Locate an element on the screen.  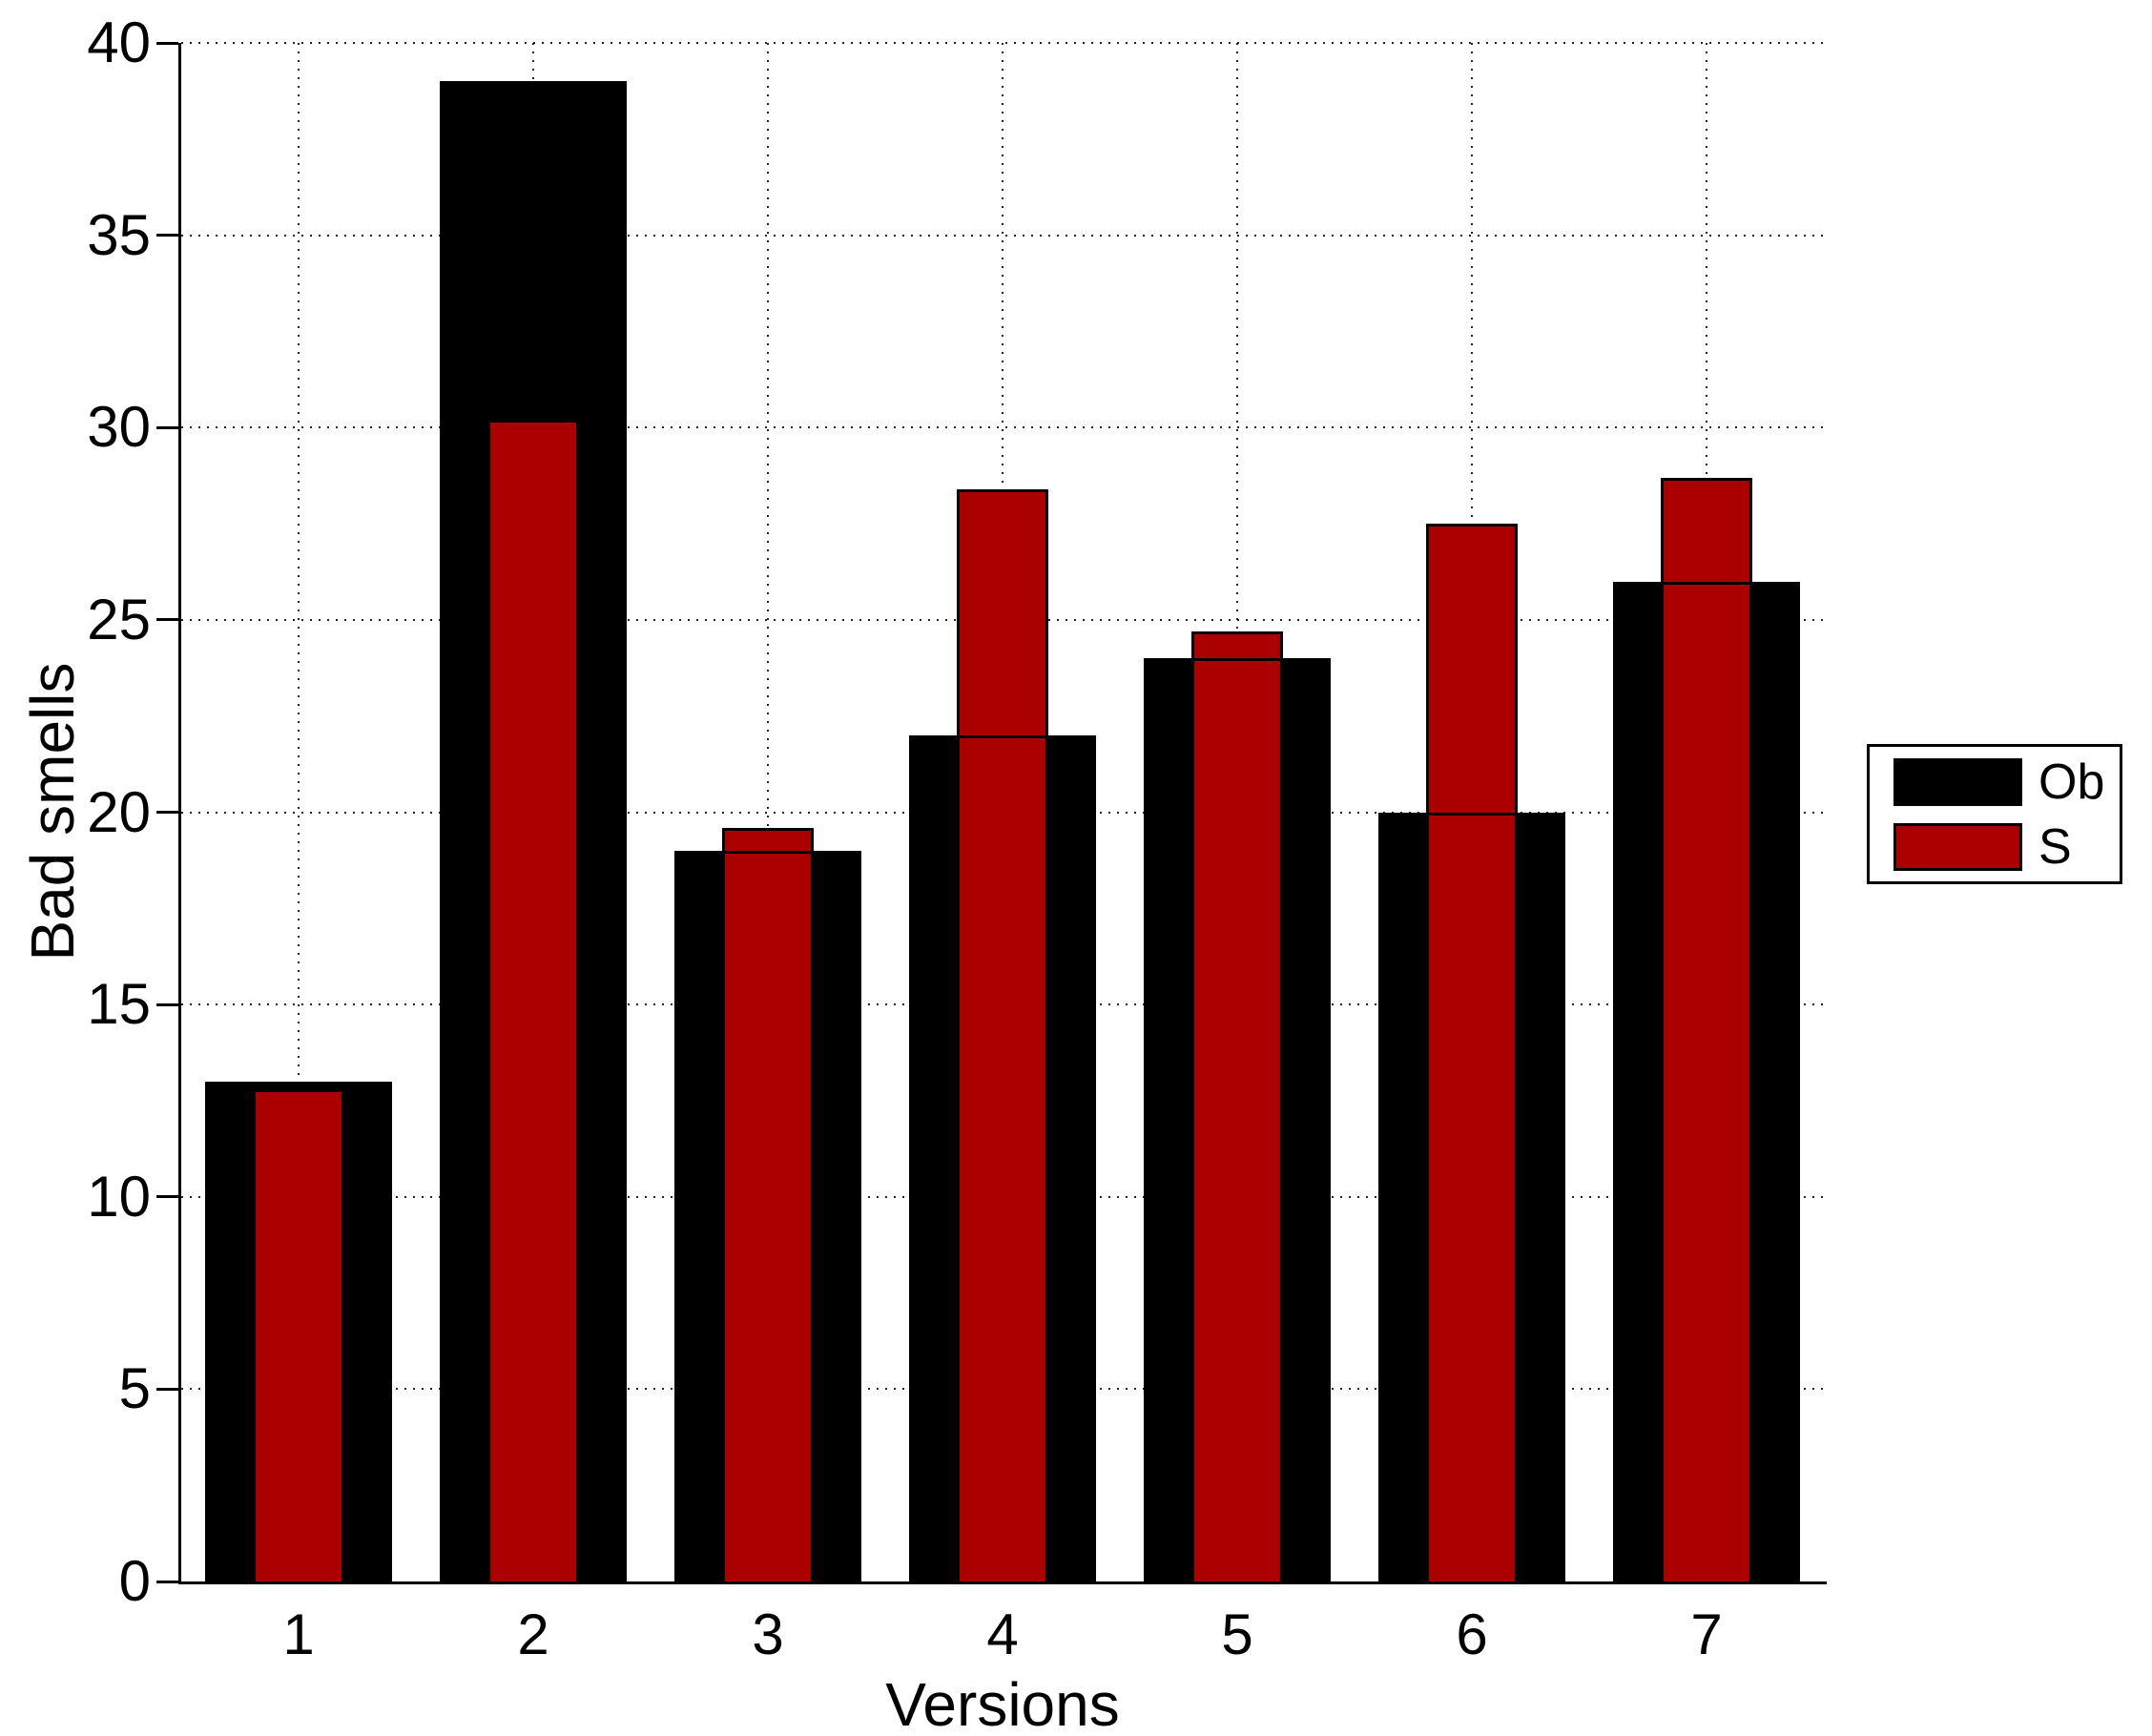
y-tick-label-10: 10 is located at coordinates (119, 1196).